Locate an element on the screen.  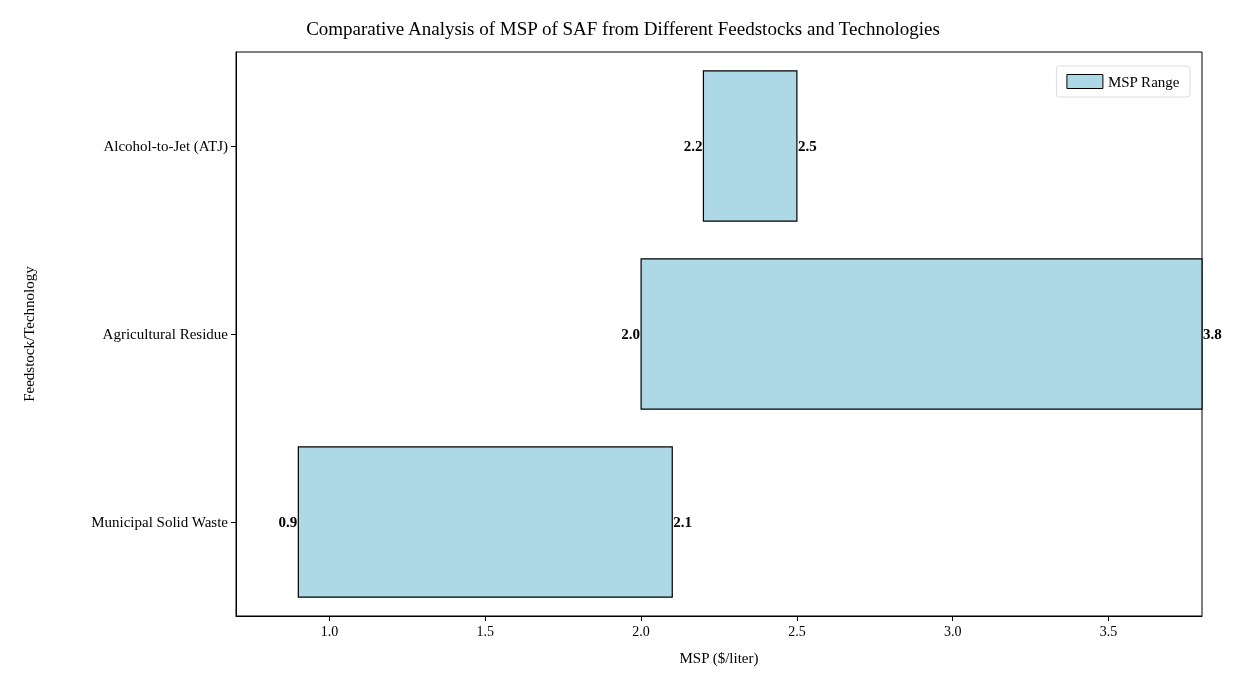
y-tick-label: Agricultural Residue is located at coordinates (165, 334).